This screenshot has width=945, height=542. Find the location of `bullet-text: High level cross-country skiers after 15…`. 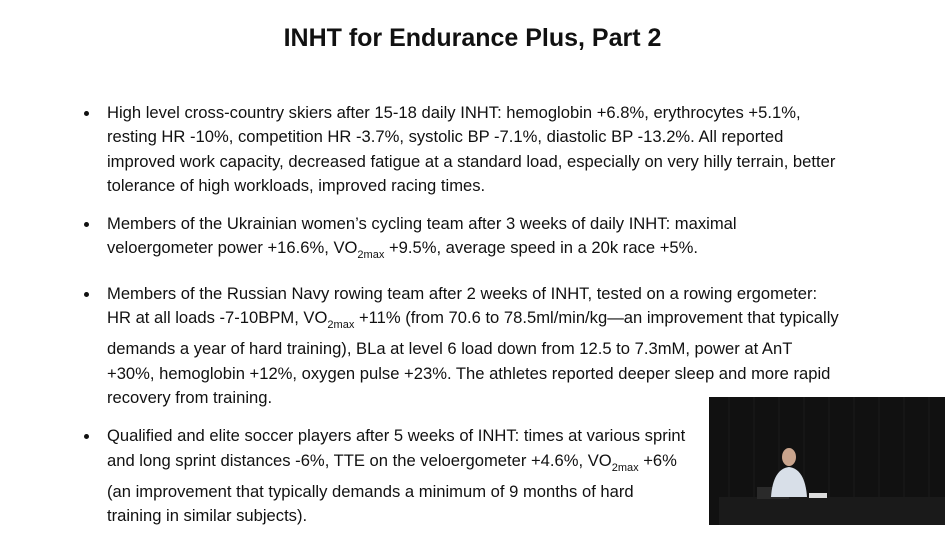

bullet-text: High level cross-country skiers after 15… is located at coordinates (471, 149).